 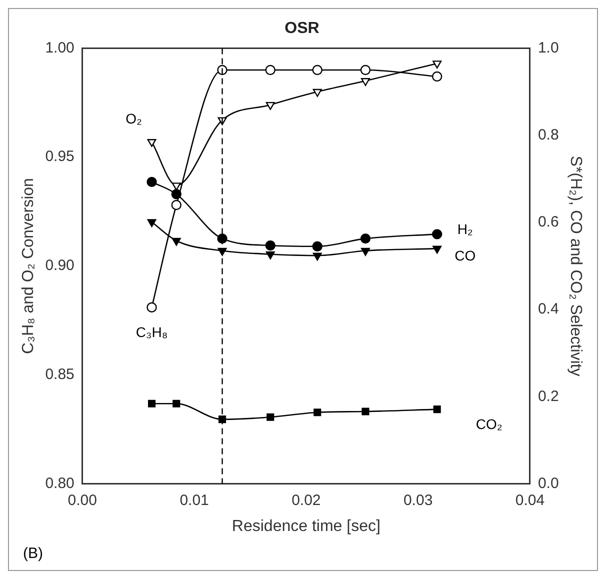 I want to click on y-tick-label: 0.85, so click(x=59, y=375).